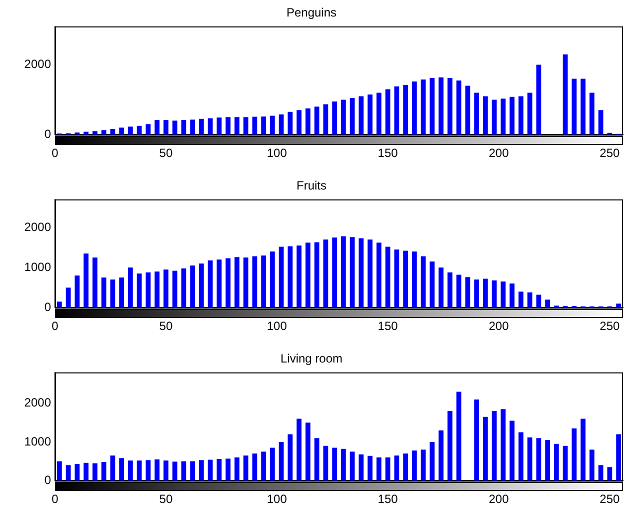 The width and height of the screenshot is (640, 519). I want to click on chart-title: Penguins, so click(311, 13).